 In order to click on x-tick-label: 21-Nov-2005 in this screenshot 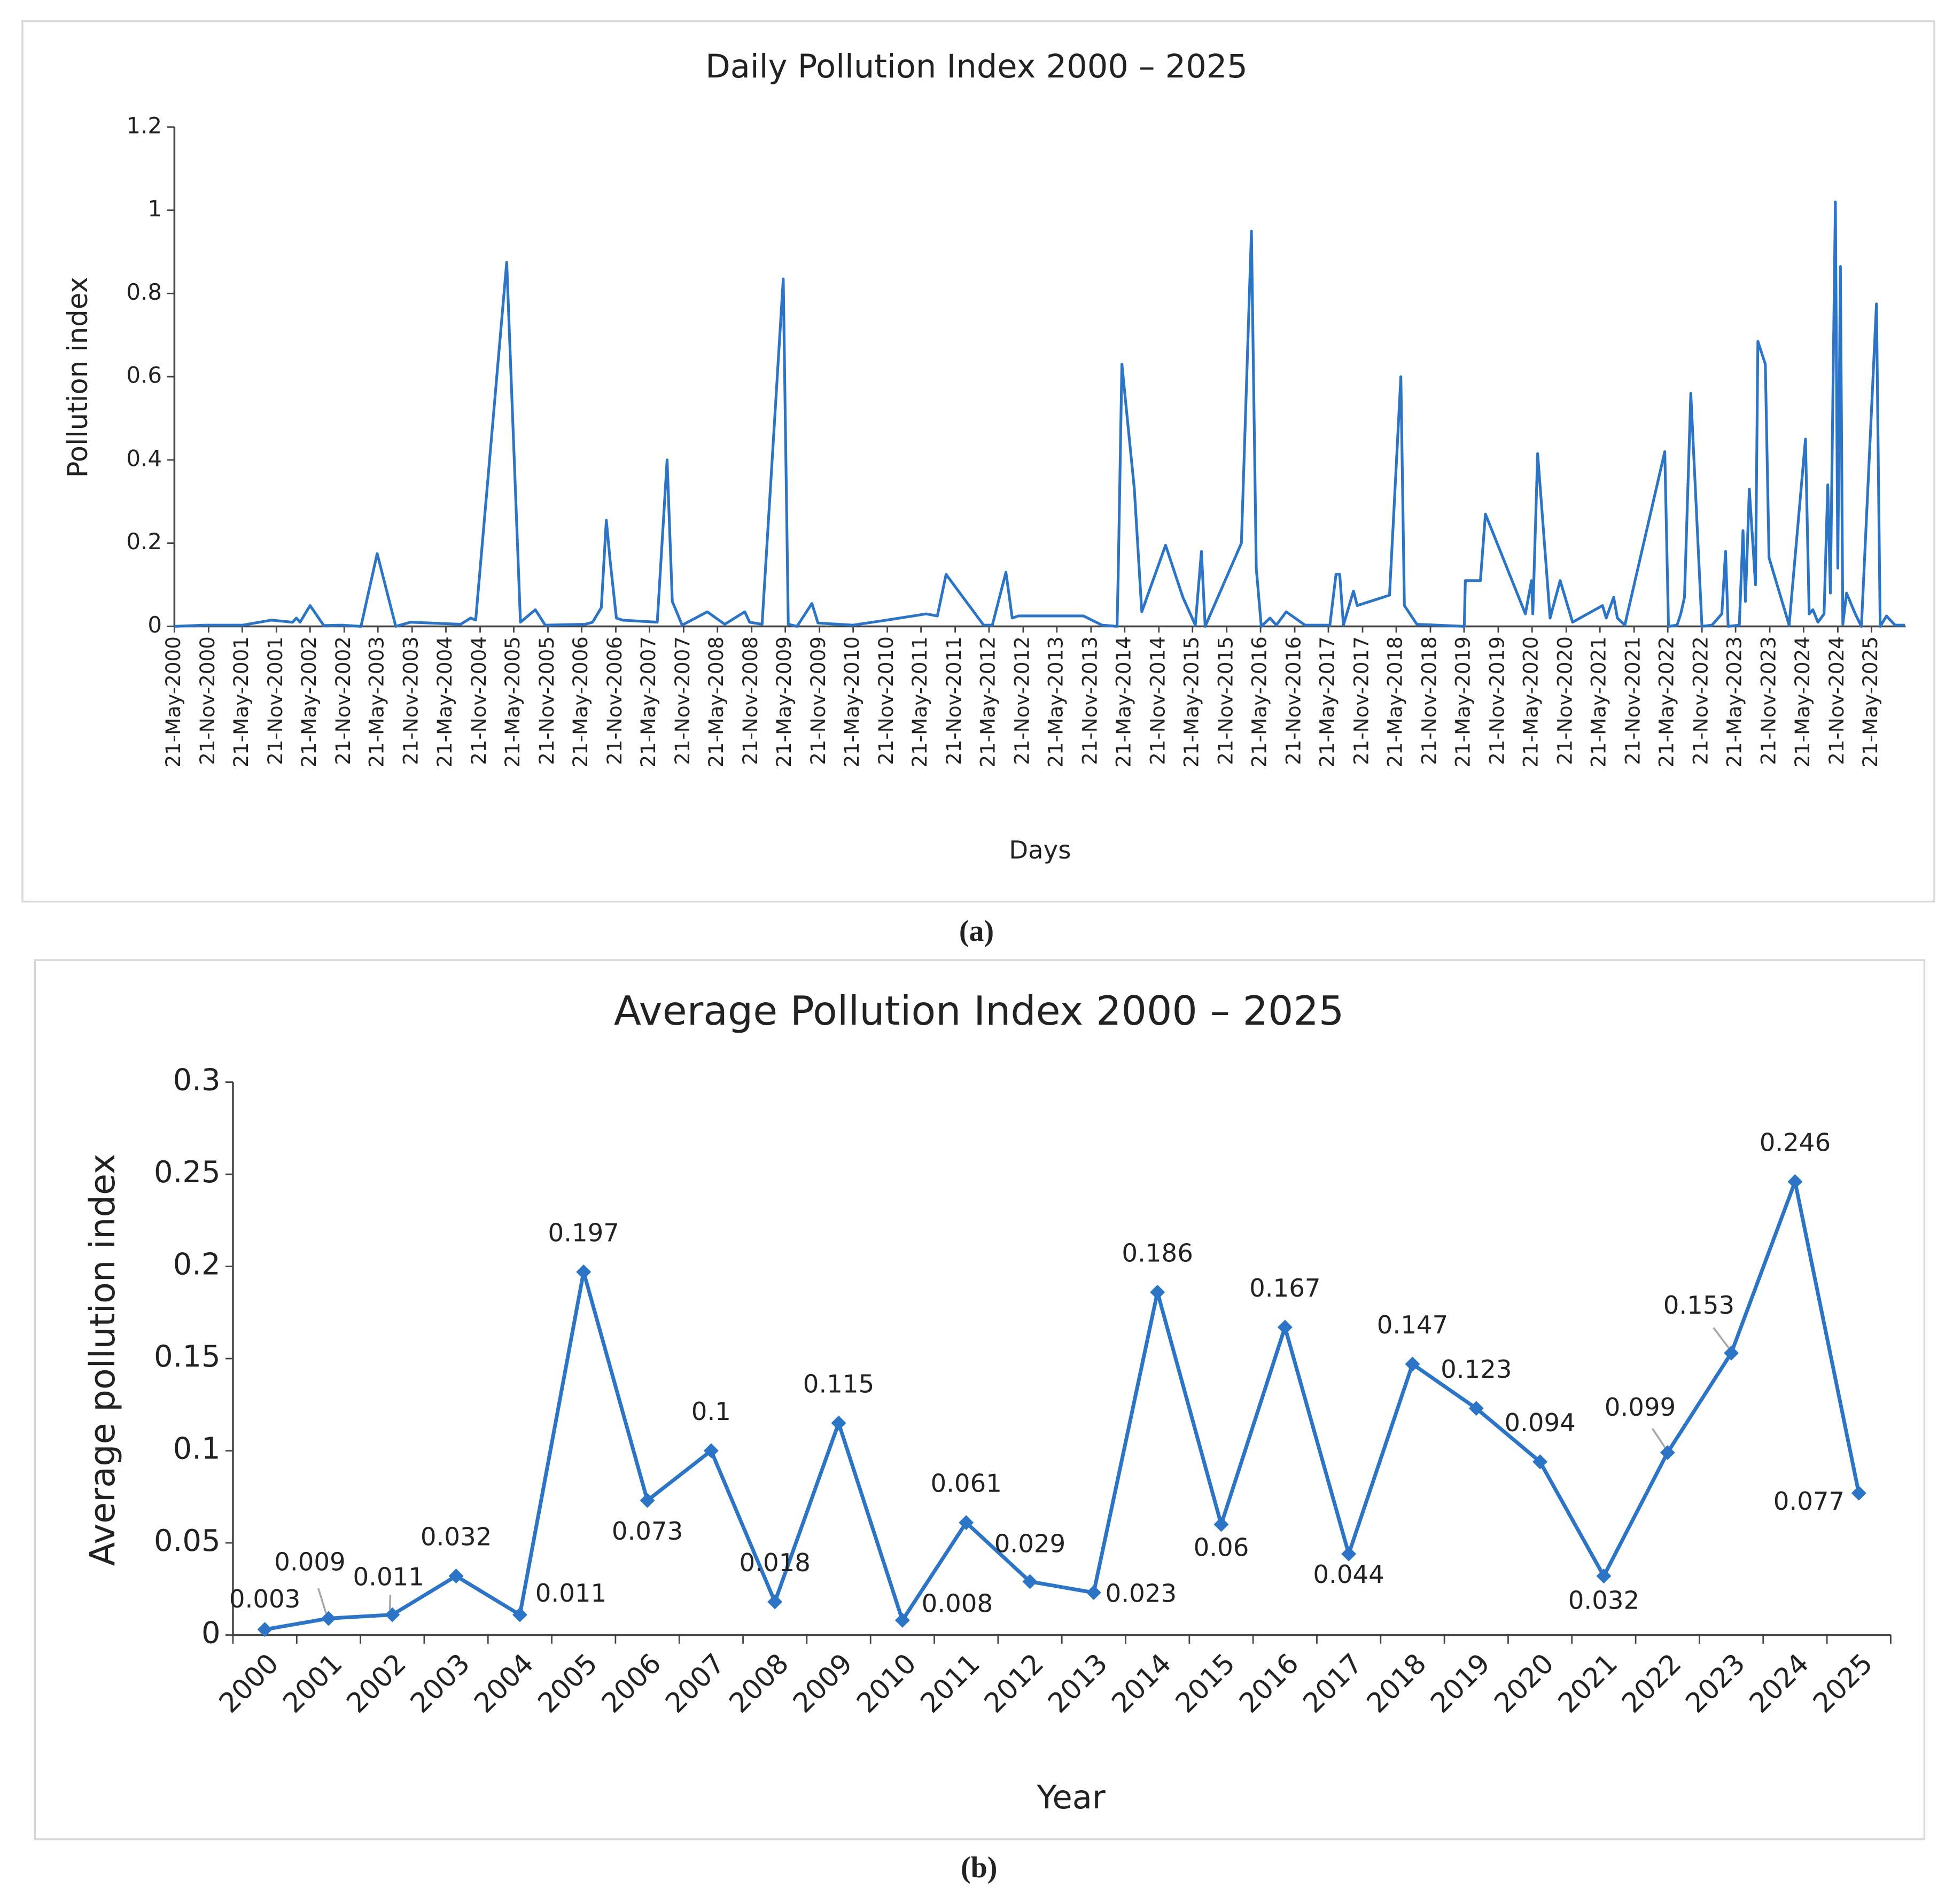, I will do `click(546, 700)`.